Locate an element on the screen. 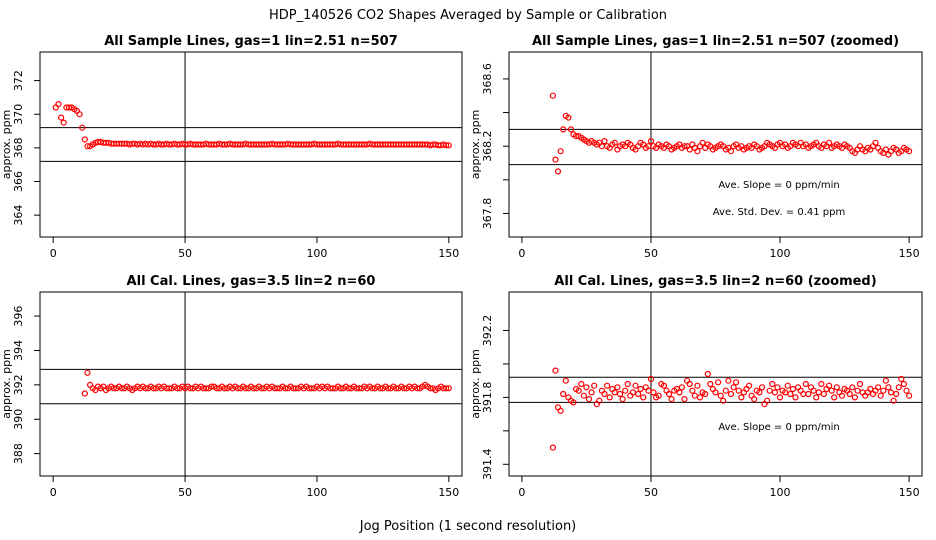  y-axis-label: approx. ppm is located at coordinates (475, 384).